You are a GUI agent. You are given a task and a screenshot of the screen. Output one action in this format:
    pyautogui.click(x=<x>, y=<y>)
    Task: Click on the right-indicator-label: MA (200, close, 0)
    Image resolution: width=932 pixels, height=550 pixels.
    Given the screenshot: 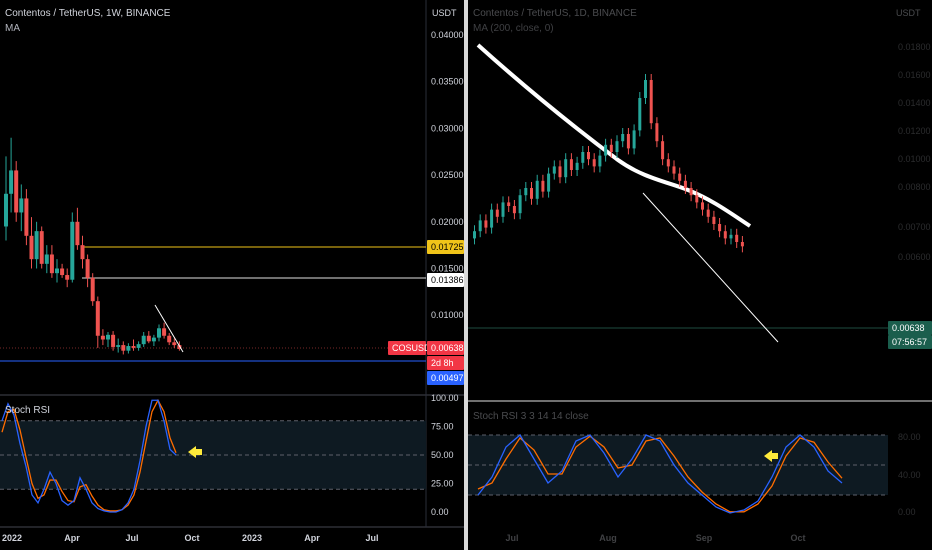 What is the action you would take?
    pyautogui.click(x=513, y=28)
    